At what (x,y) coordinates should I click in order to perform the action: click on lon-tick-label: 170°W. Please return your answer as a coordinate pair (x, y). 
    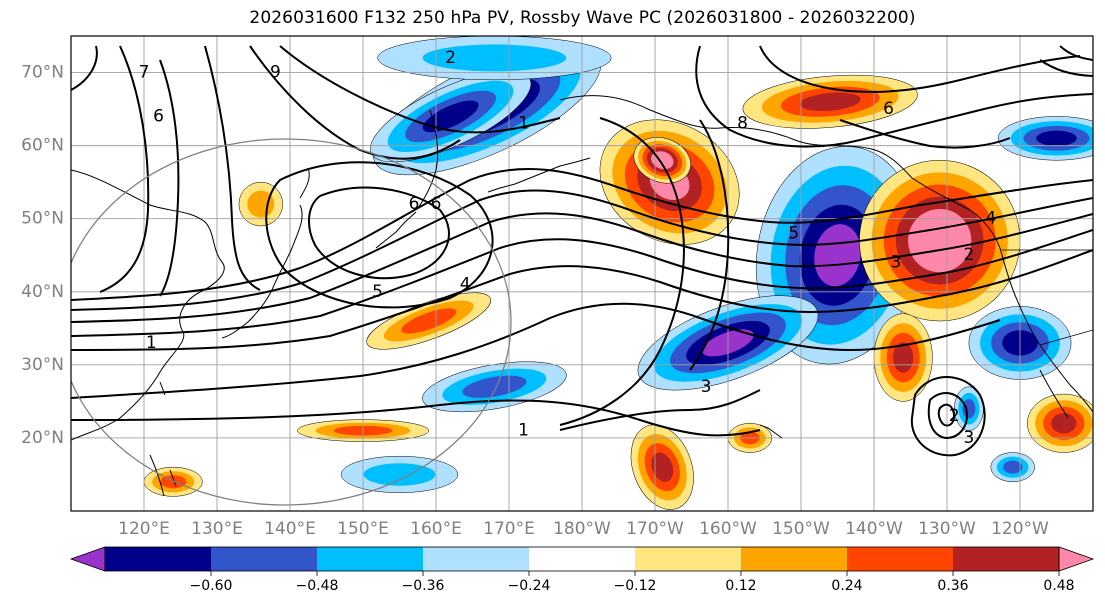
    Looking at the image, I should click on (655, 529).